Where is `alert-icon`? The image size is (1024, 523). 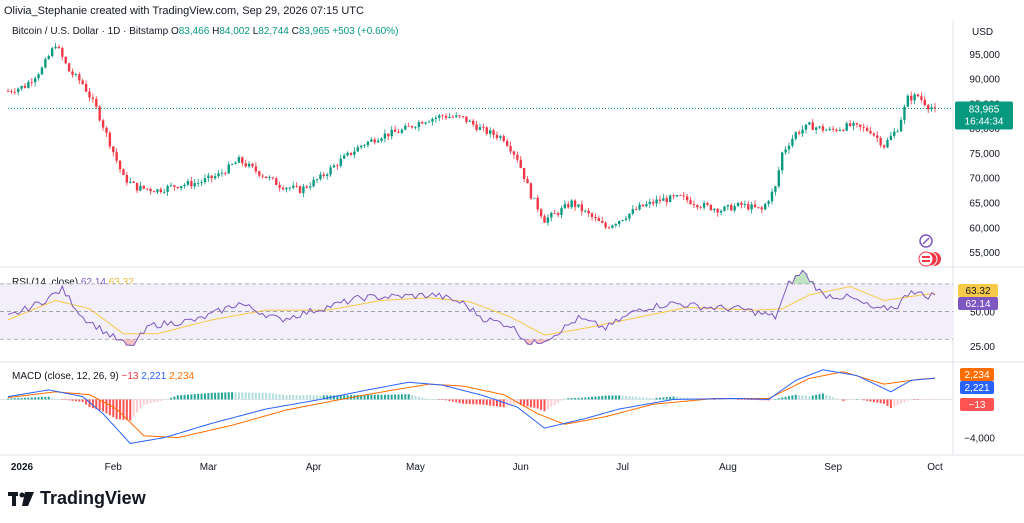
alert-icon is located at coordinates (926, 241).